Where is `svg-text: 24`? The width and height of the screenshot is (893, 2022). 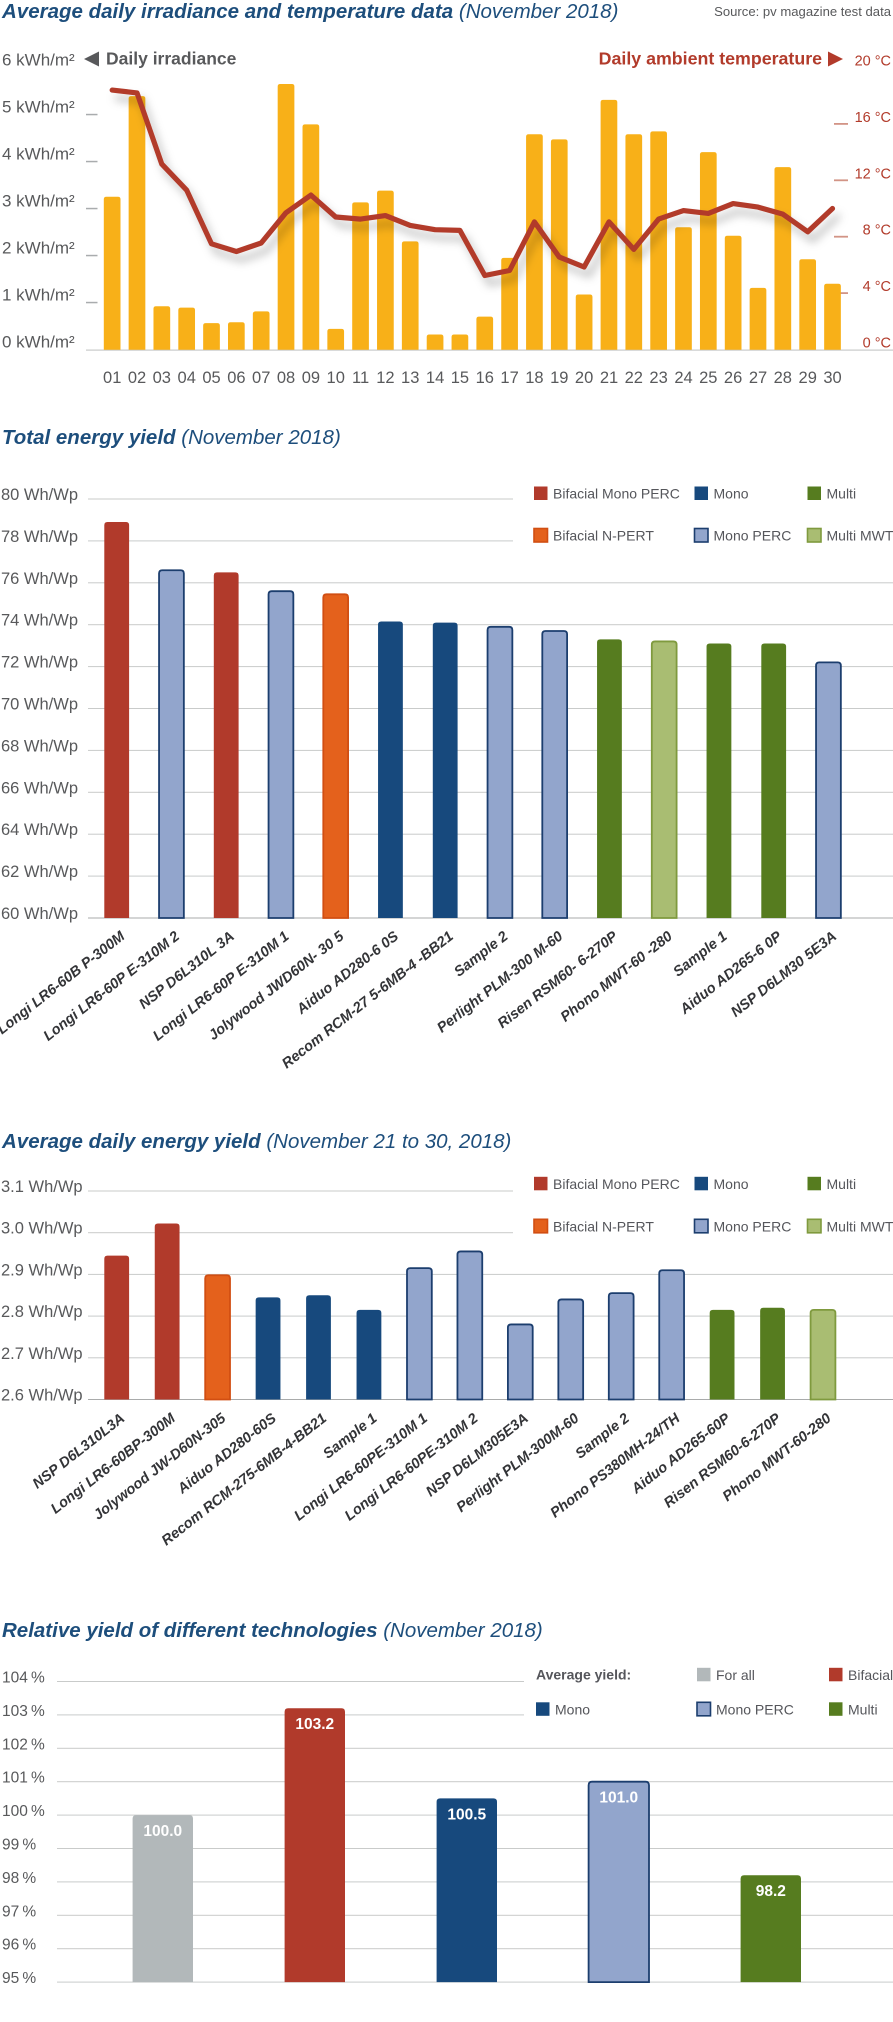 svg-text: 24 is located at coordinates (683, 378).